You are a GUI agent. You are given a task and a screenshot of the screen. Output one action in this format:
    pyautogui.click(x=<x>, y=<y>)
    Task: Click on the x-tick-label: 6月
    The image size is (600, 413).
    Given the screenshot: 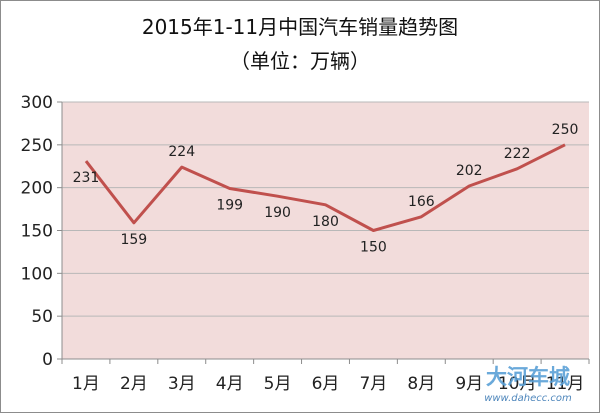 What is the action you would take?
    pyautogui.click(x=326, y=384)
    